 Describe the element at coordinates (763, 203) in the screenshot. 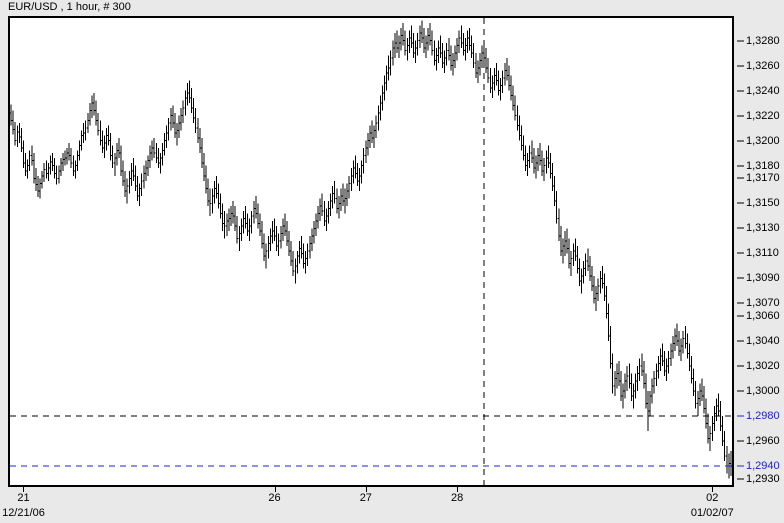

I see `y-axis-label: 1,3150` at that location.